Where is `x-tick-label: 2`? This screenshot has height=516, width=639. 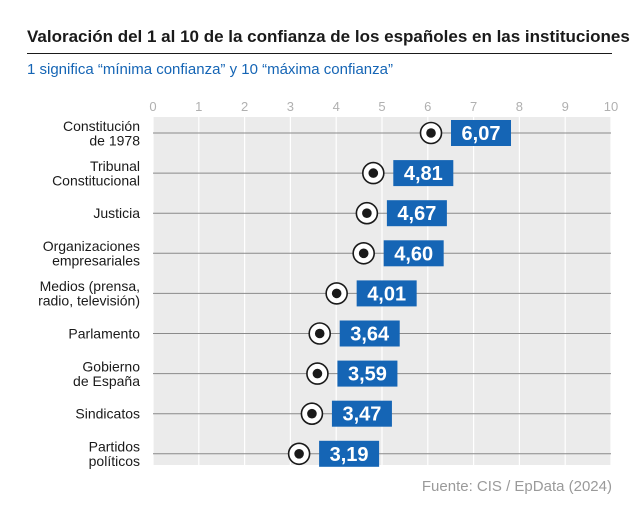
x-tick-label: 2 is located at coordinates (244, 106).